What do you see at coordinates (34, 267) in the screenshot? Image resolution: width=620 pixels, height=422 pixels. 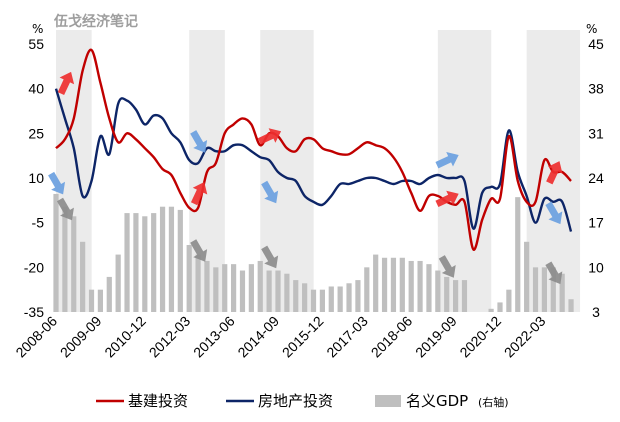 I see `left-tick-label: -20` at bounding box center [34, 267].